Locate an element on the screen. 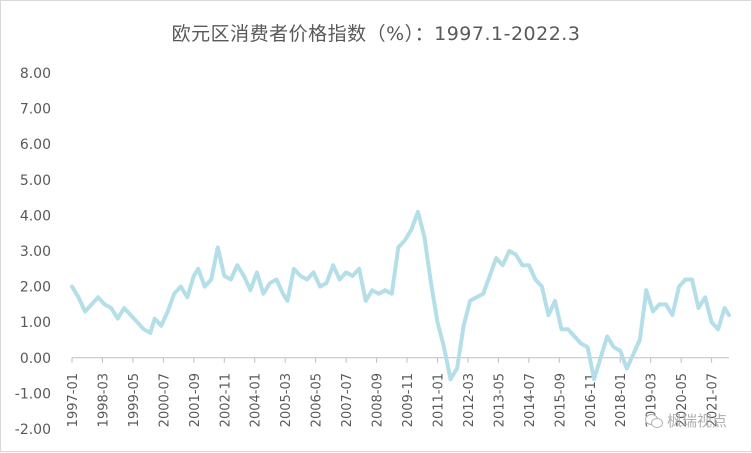 Image resolution: width=752 pixels, height=453 pixels. y-tick-label: 2.00 is located at coordinates (35, 288).